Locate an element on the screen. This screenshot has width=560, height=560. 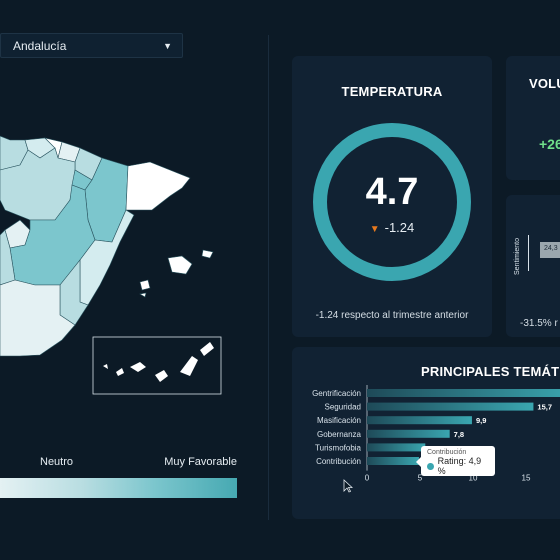
chart-value-label: 9,9 is located at coordinates (481, 420).